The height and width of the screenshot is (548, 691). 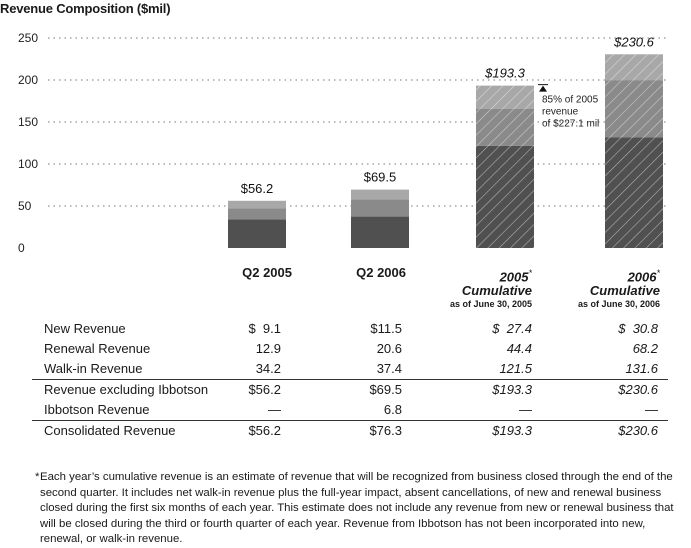 I want to click on annotation-text: of $227.1 mil, so click(x=570, y=124).